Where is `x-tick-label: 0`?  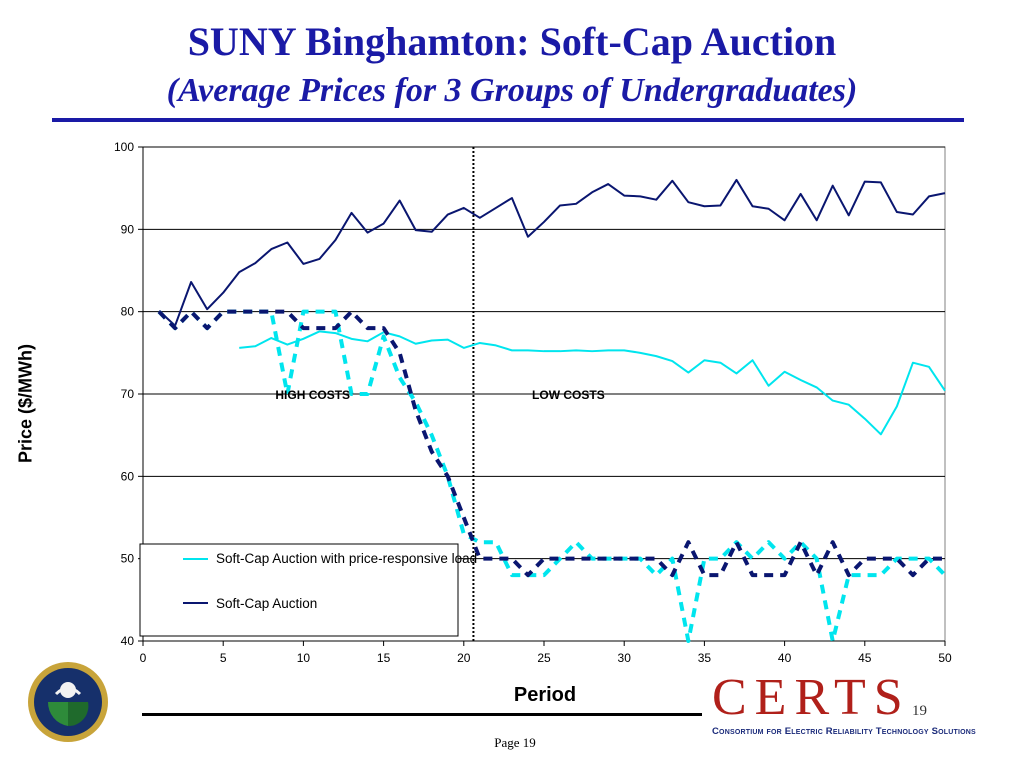
x-tick-label: 0 is located at coordinates (143, 658).